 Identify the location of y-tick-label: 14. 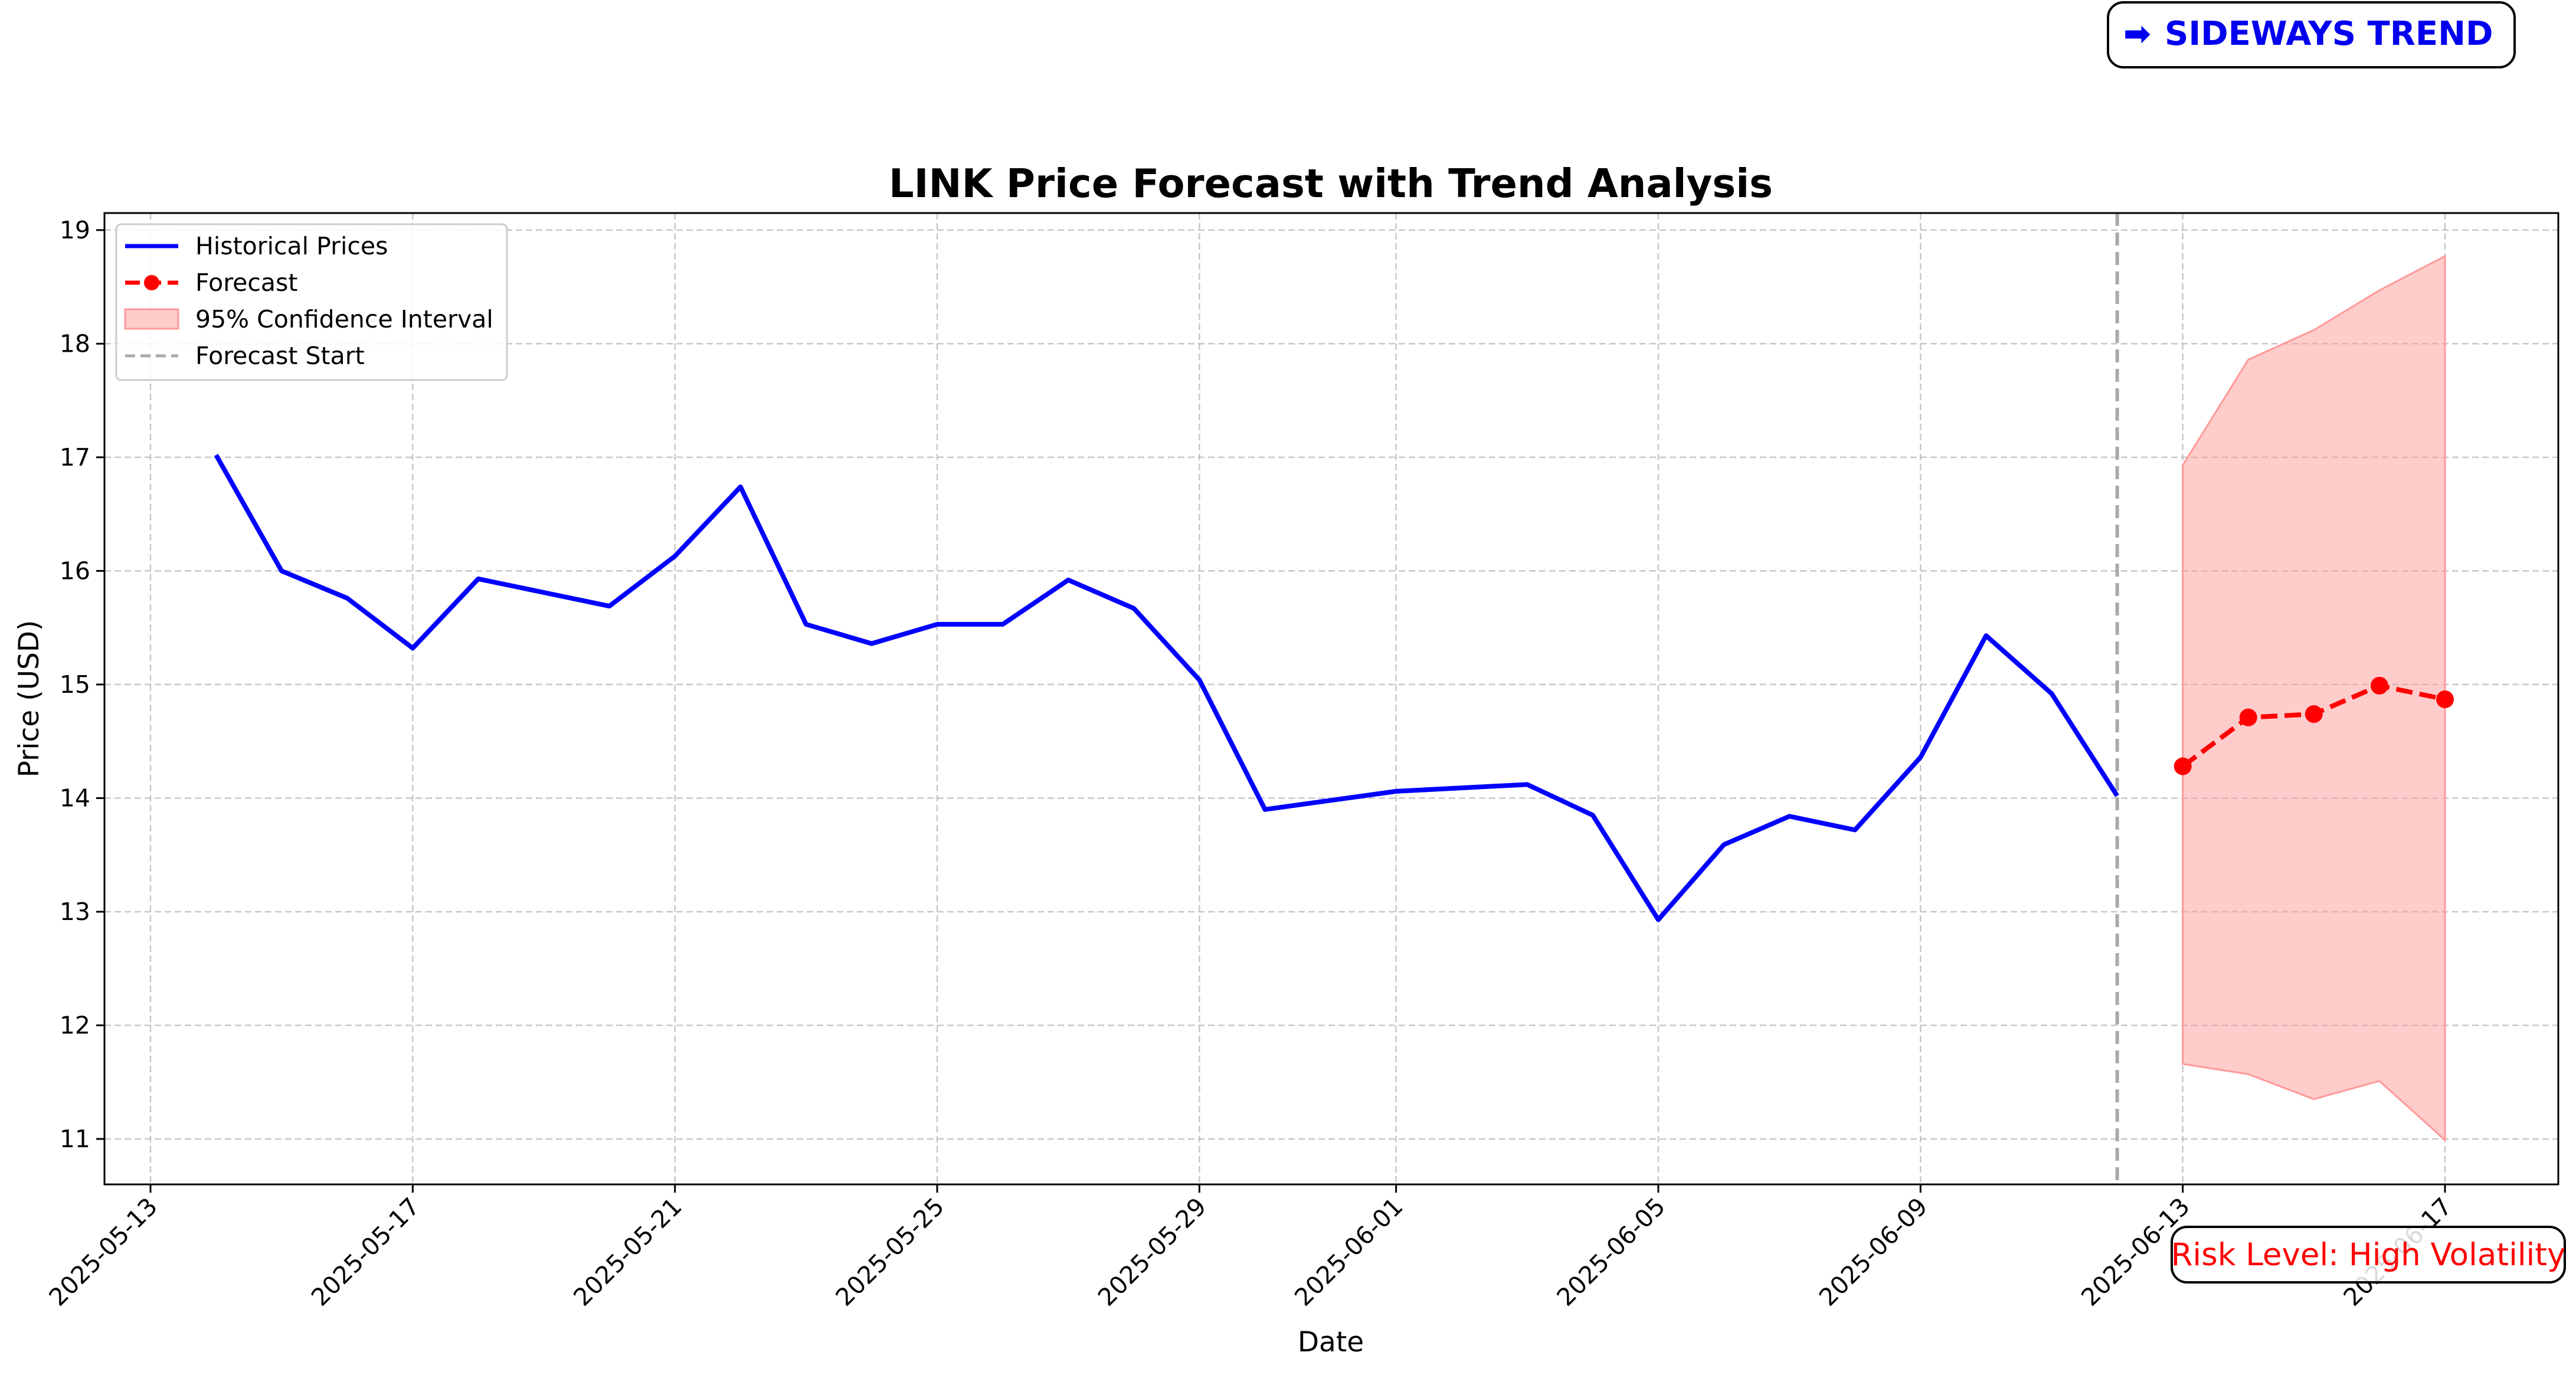
(75, 798).